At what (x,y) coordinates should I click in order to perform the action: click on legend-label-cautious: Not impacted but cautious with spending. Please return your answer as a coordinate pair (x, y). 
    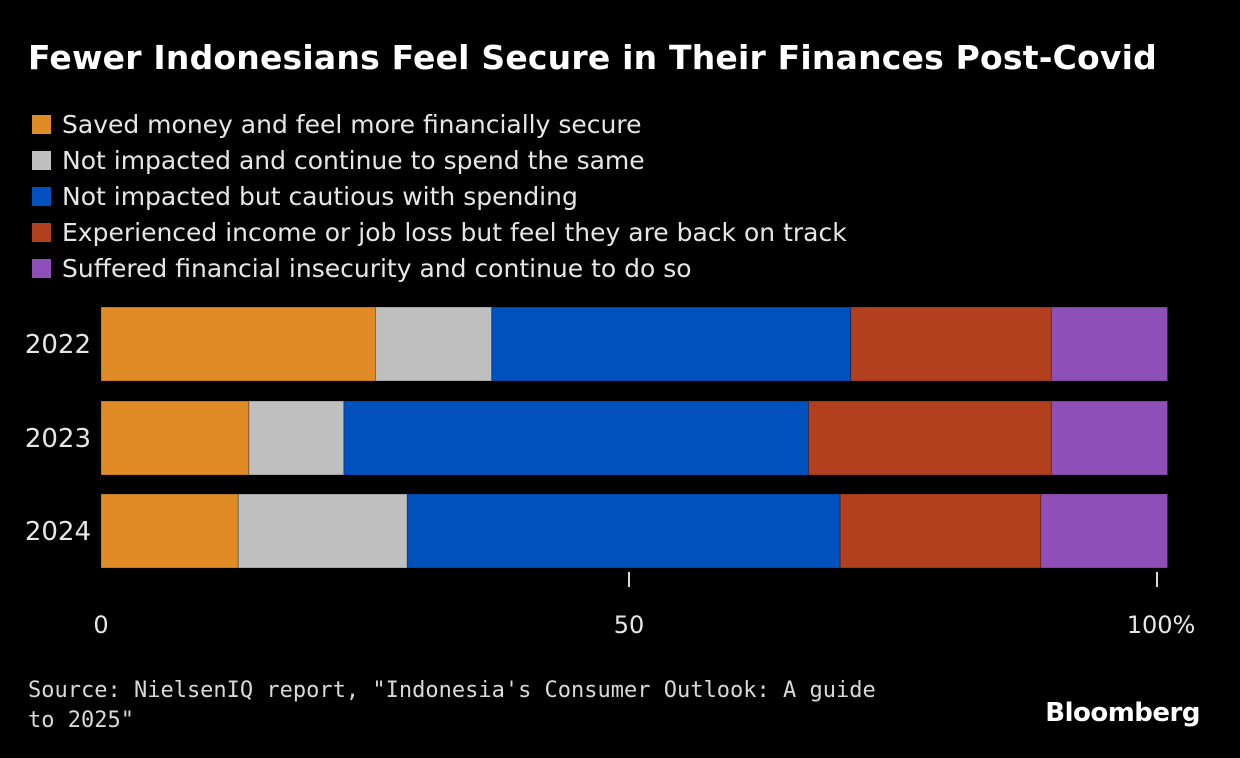
    Looking at the image, I should click on (320, 196).